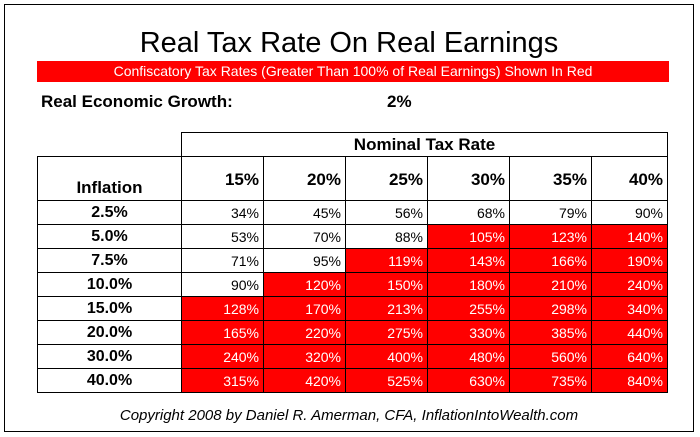 This screenshot has width=700, height=437. I want to click on inflation-rate-cell: 2.5%, so click(109, 212).